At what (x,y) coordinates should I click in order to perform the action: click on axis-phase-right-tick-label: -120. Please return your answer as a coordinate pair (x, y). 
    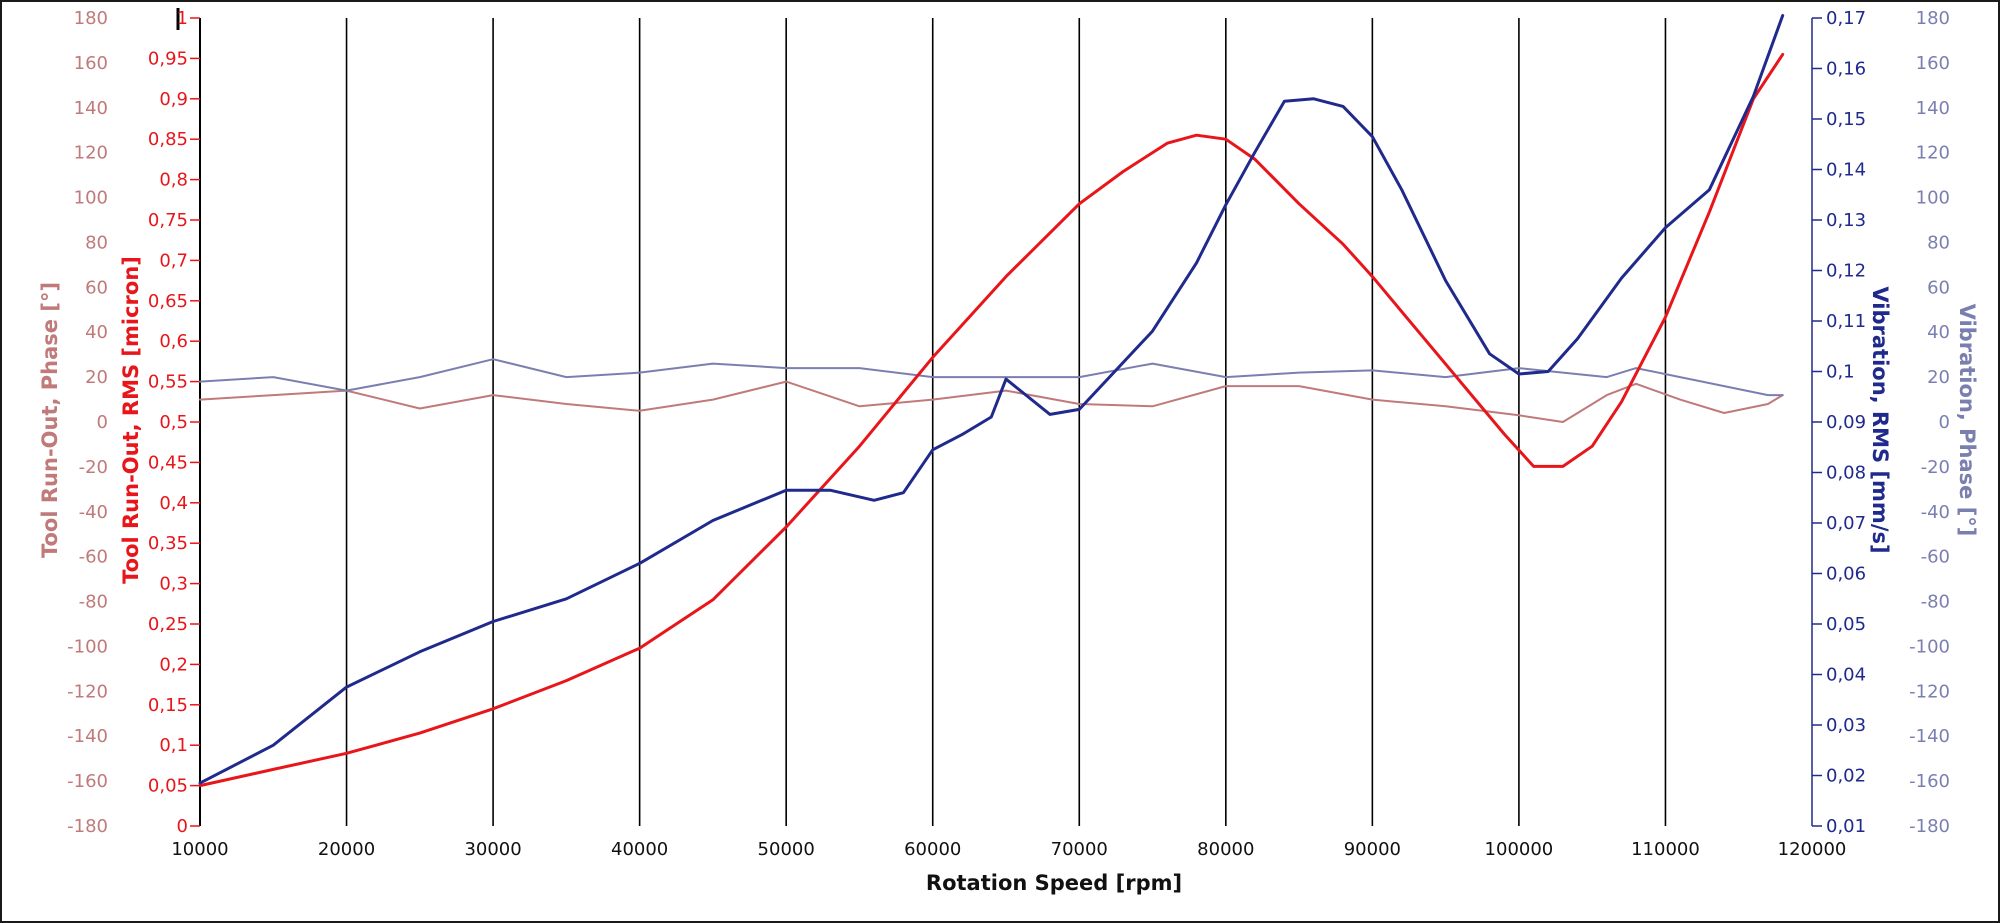
    Looking at the image, I should click on (1929, 691).